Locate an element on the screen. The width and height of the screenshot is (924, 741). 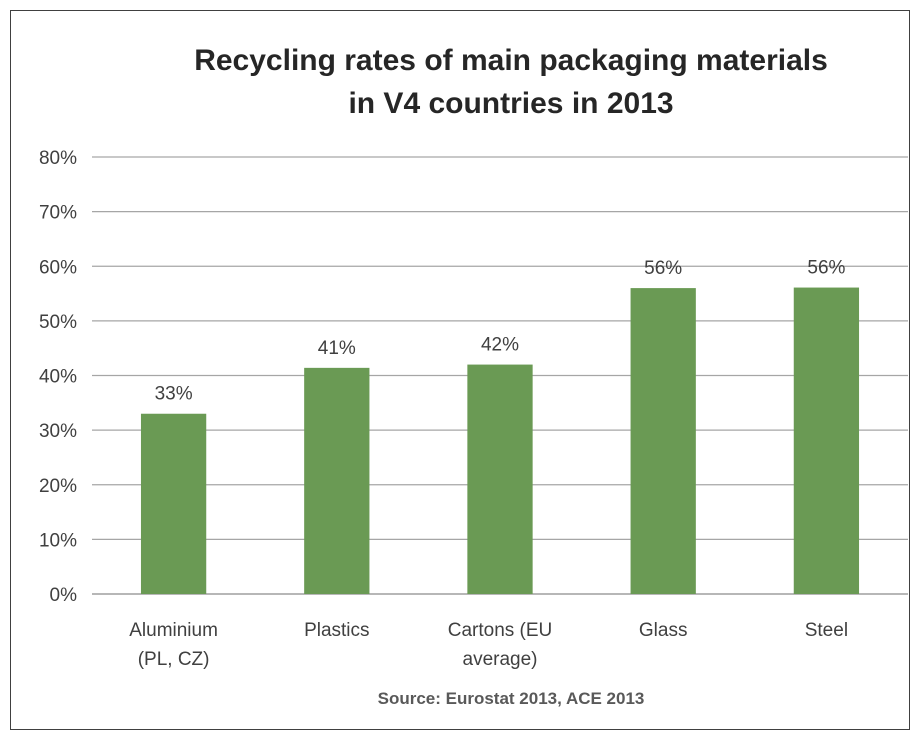
y-tick-label: 10% is located at coordinates (58, 540).